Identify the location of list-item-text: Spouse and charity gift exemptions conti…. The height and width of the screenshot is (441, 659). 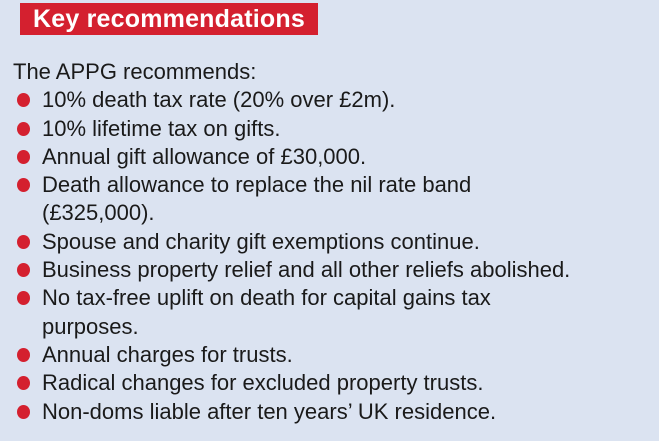
(261, 241).